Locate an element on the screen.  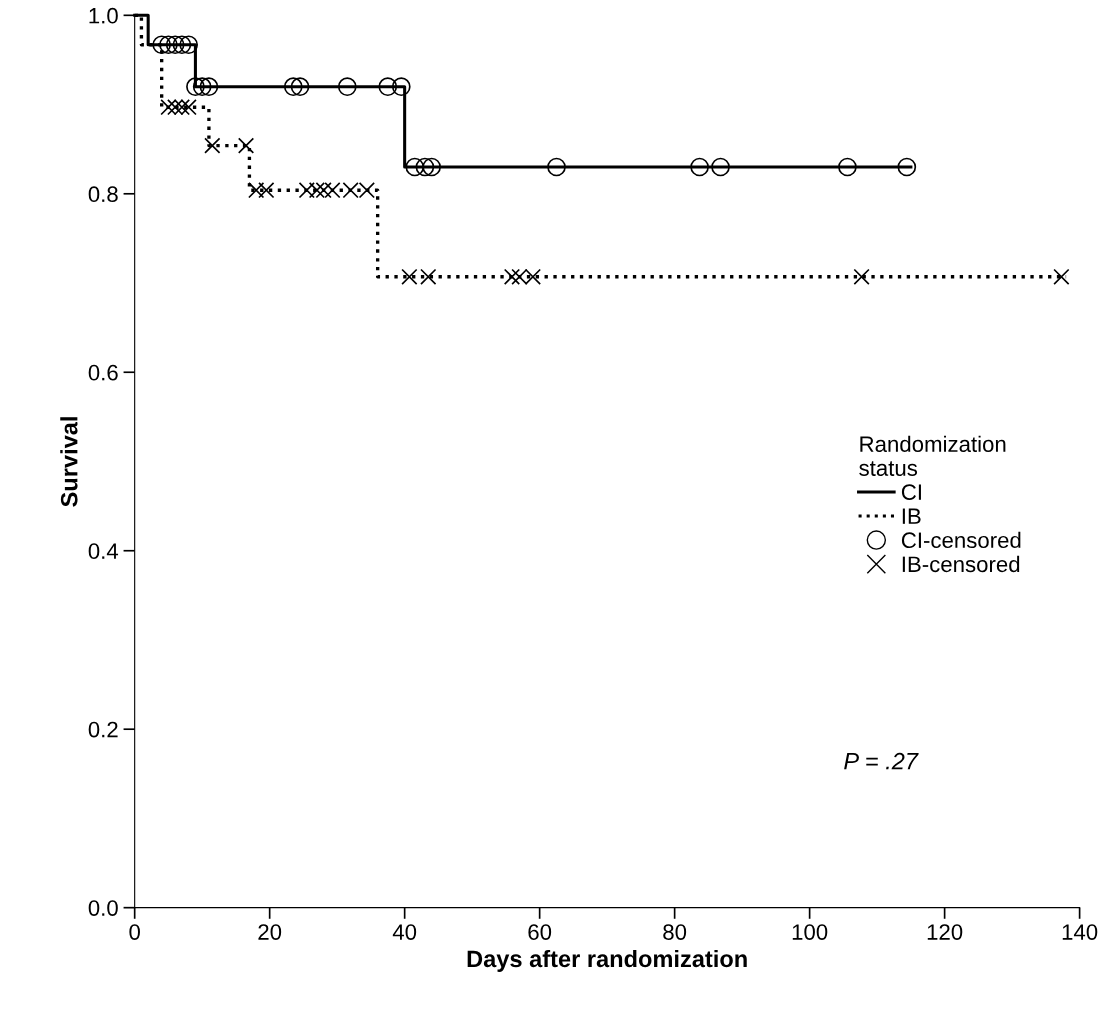
y-tick-label: 0.2 is located at coordinates (103, 729).